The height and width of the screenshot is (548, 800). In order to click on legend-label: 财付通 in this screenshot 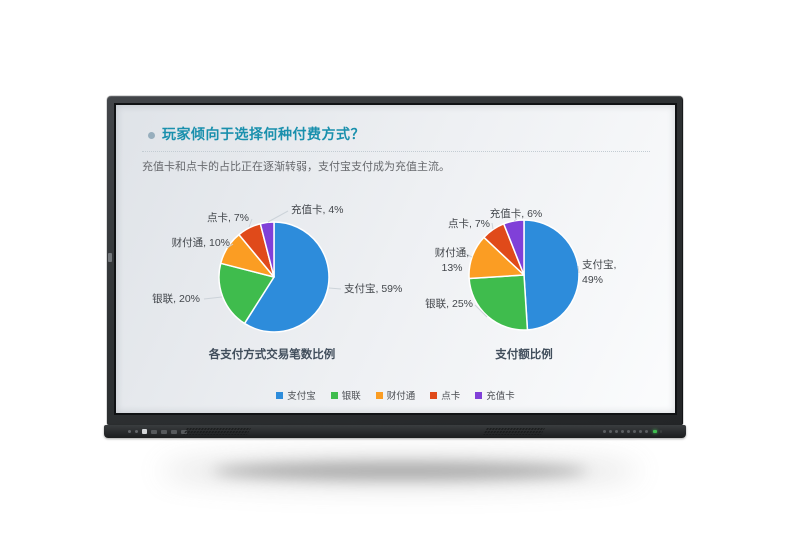, I will do `click(401, 396)`.